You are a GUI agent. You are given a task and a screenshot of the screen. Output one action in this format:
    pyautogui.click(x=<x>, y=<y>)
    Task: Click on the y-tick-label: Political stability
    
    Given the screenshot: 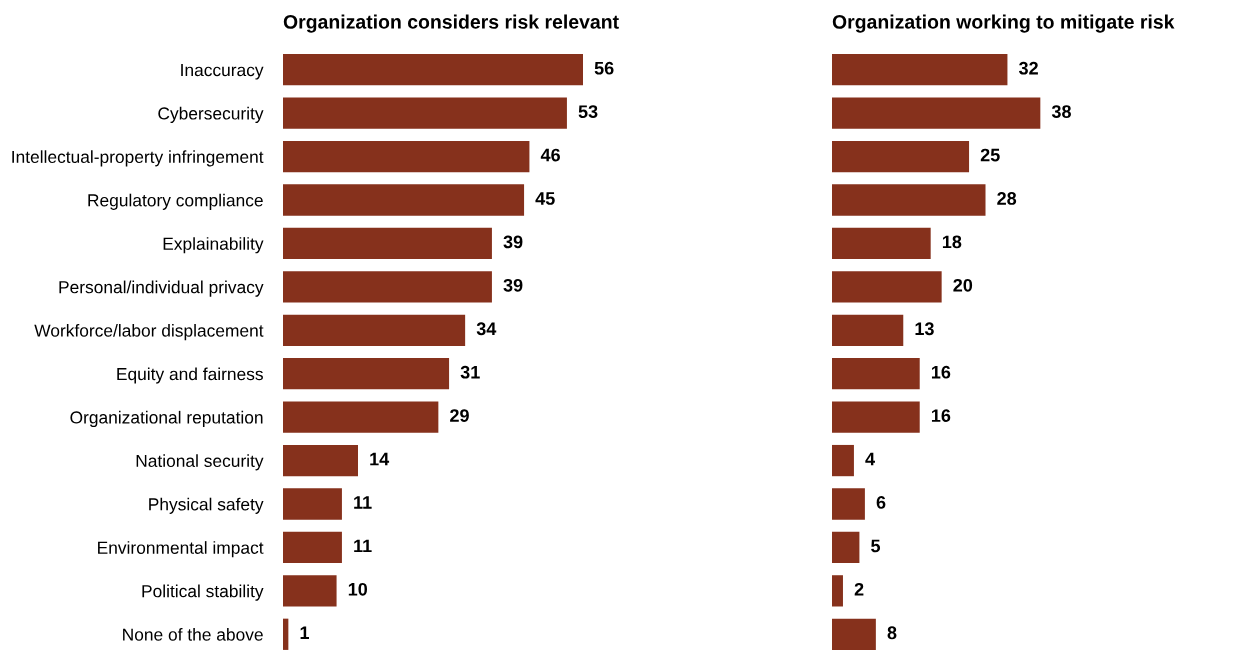 What is the action you would take?
    pyautogui.click(x=203, y=592)
    